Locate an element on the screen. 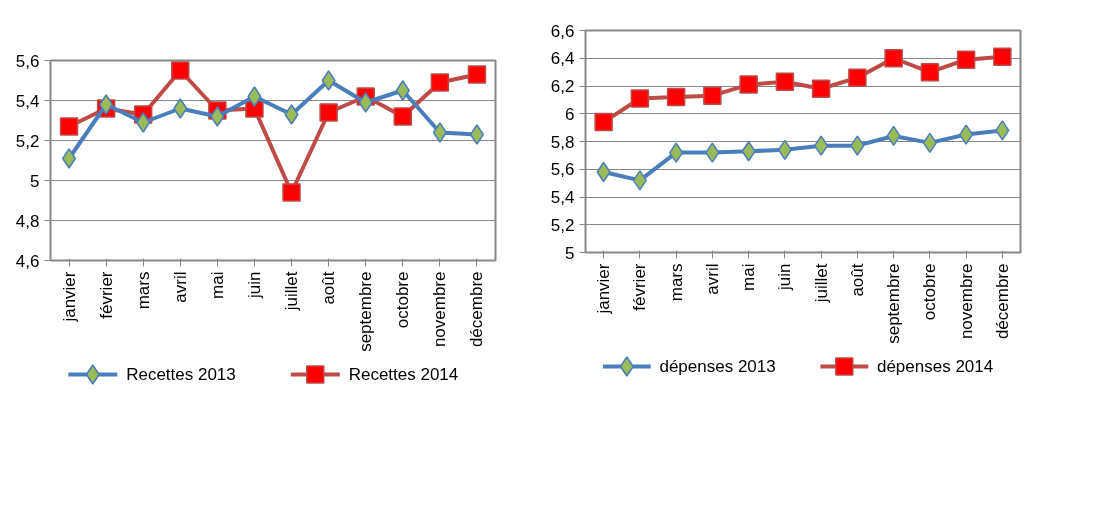  y-tick-label: 6,6 is located at coordinates (562, 31).